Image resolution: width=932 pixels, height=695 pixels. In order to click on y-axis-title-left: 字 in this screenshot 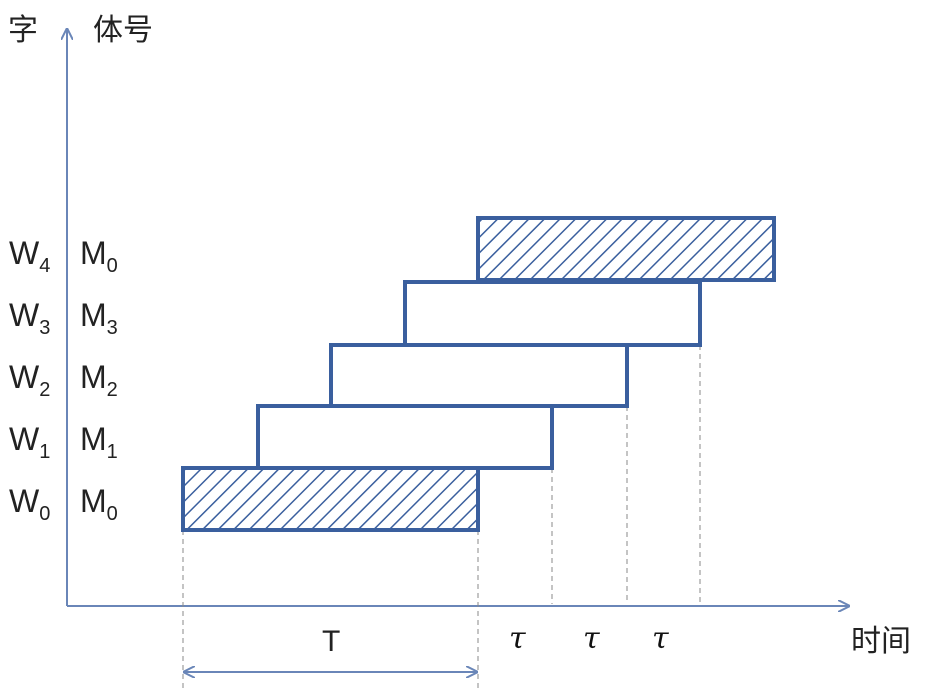, I will do `click(23, 30)`.